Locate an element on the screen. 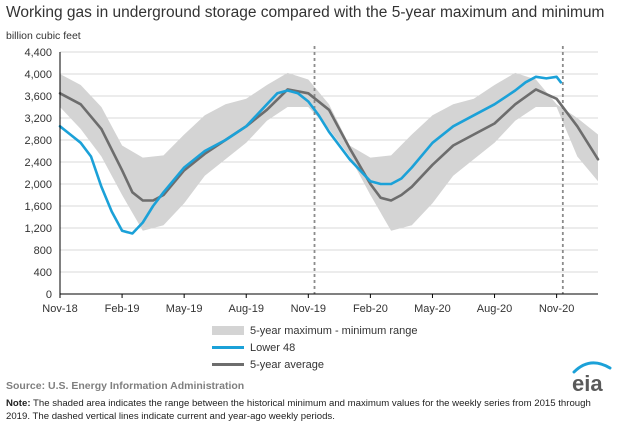  y-tick-label: 2,400 is located at coordinates (38, 163).